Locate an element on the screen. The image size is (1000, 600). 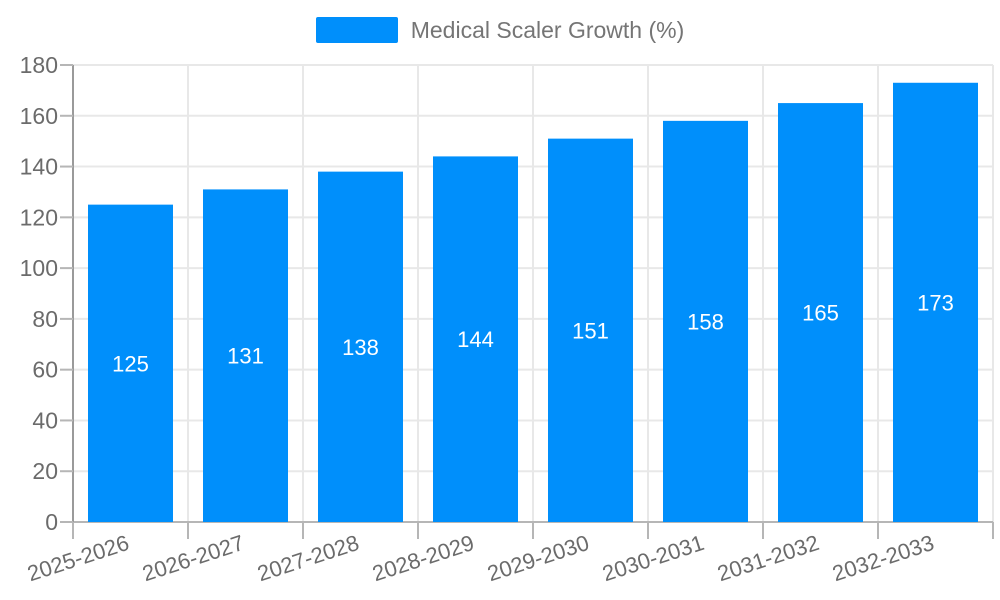
bar-value-label: 125 is located at coordinates (130, 363).